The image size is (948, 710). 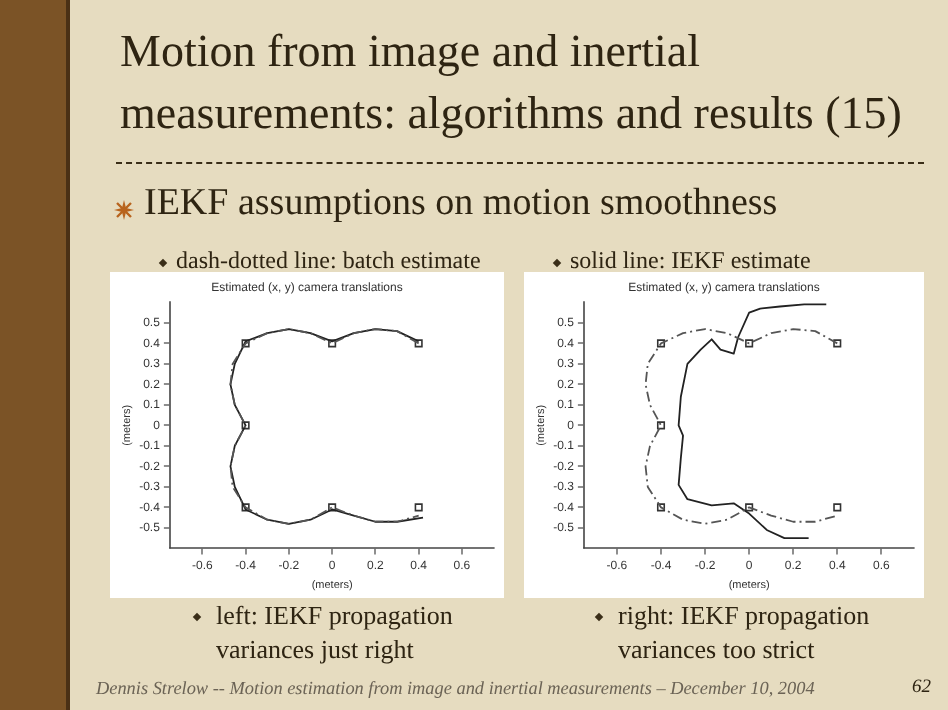 What do you see at coordinates (741, 426) in the screenshot?
I see `line-series` at bounding box center [741, 426].